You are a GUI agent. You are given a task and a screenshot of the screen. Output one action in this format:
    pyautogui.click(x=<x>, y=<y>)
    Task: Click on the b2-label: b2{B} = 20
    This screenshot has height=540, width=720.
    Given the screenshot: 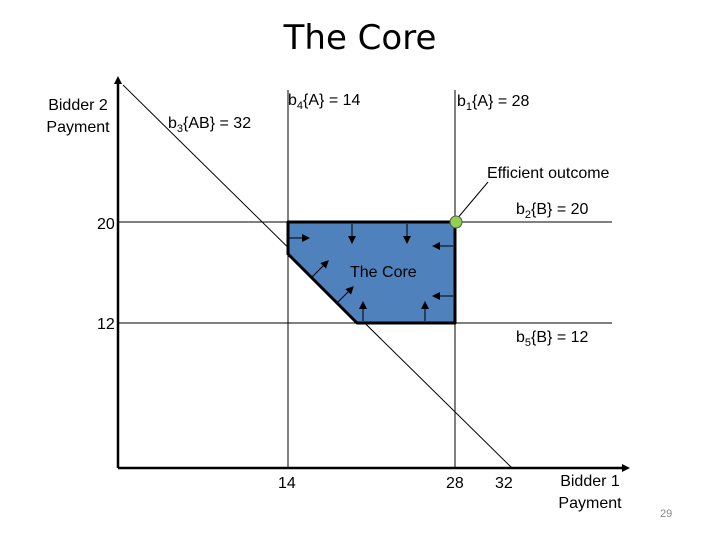 What is the action you would take?
    pyautogui.click(x=552, y=211)
    